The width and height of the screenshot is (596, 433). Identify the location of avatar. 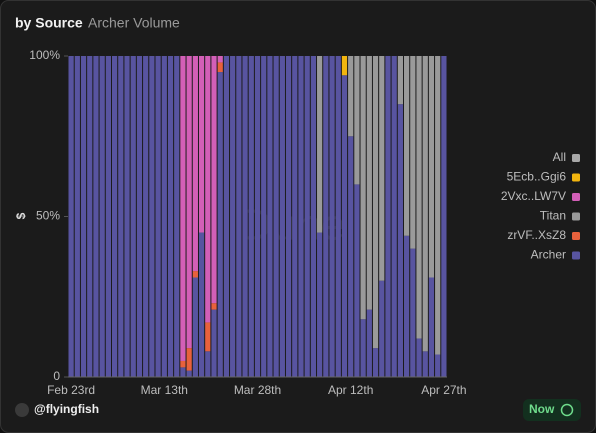
(22, 410).